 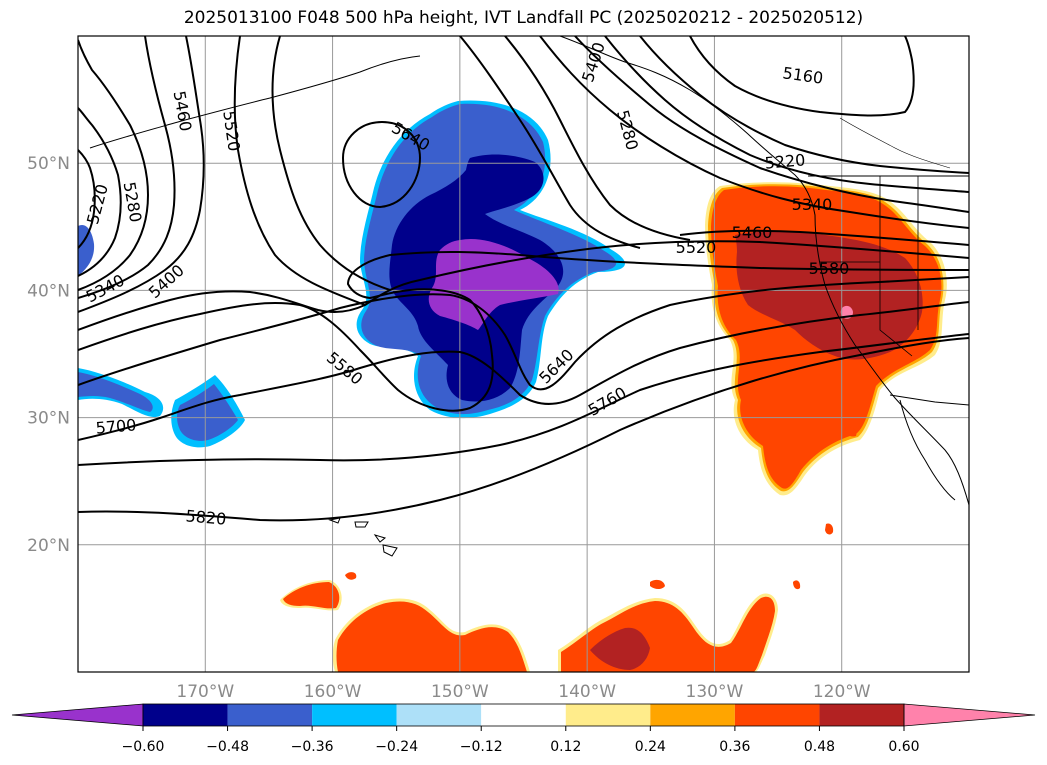 I want to click on lon-label: 170°W, so click(x=205, y=692).